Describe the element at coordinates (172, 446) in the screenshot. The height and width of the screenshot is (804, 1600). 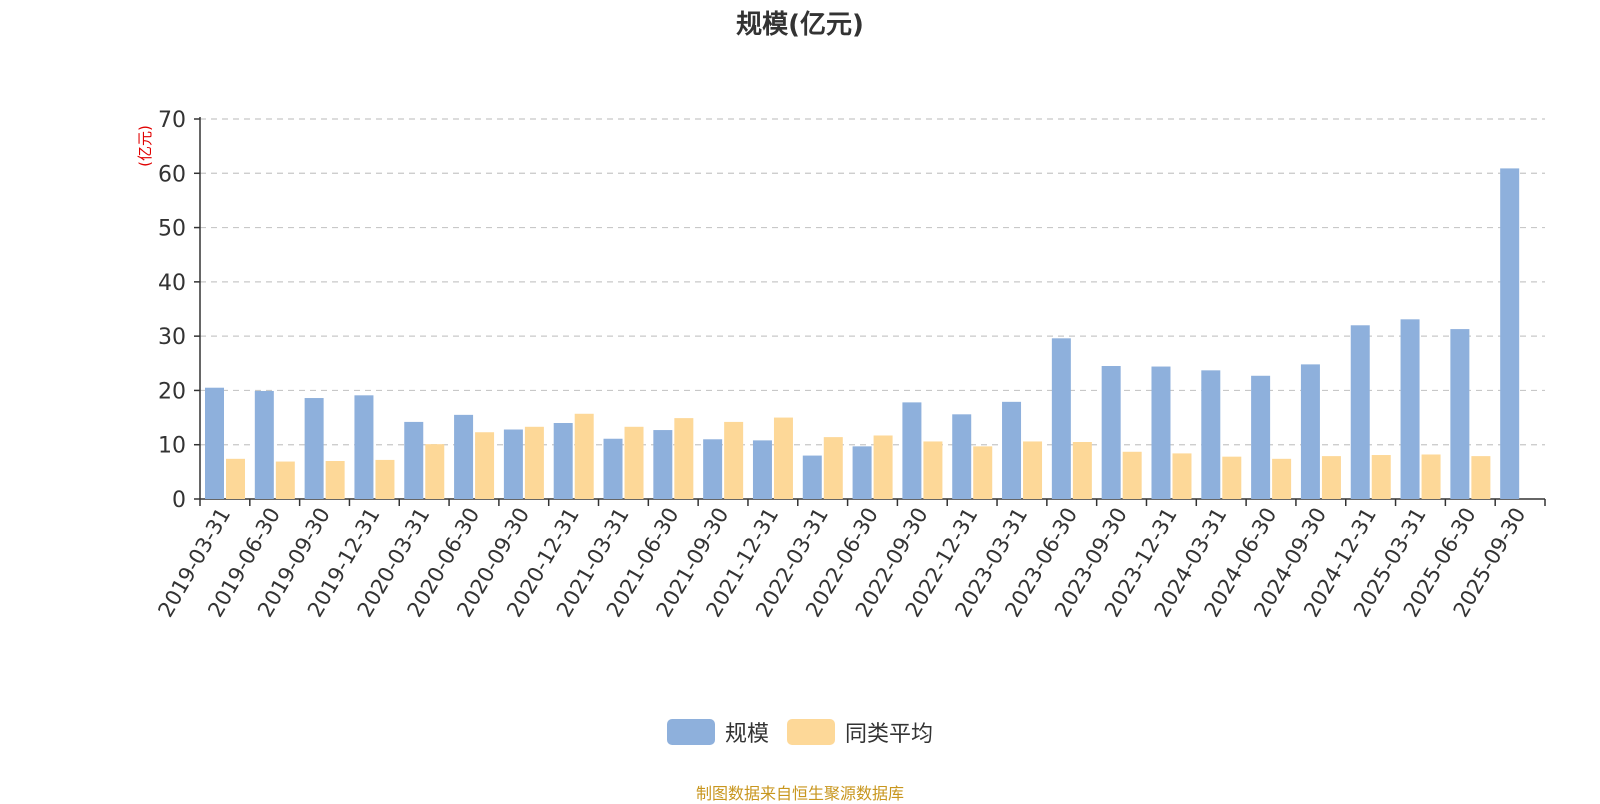
I see `y-tick-label: 10` at that location.